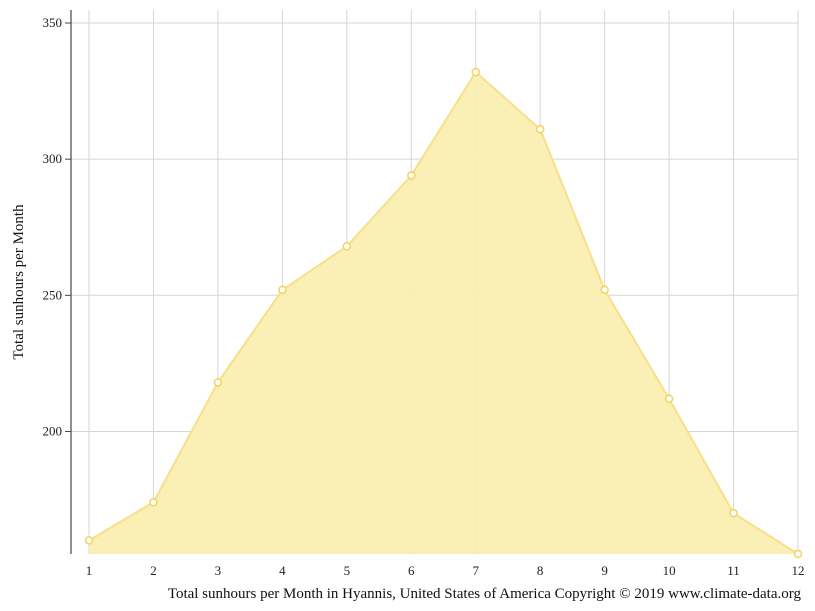  What do you see at coordinates (733, 570) in the screenshot?
I see `x-tick-label: 11` at bounding box center [733, 570].